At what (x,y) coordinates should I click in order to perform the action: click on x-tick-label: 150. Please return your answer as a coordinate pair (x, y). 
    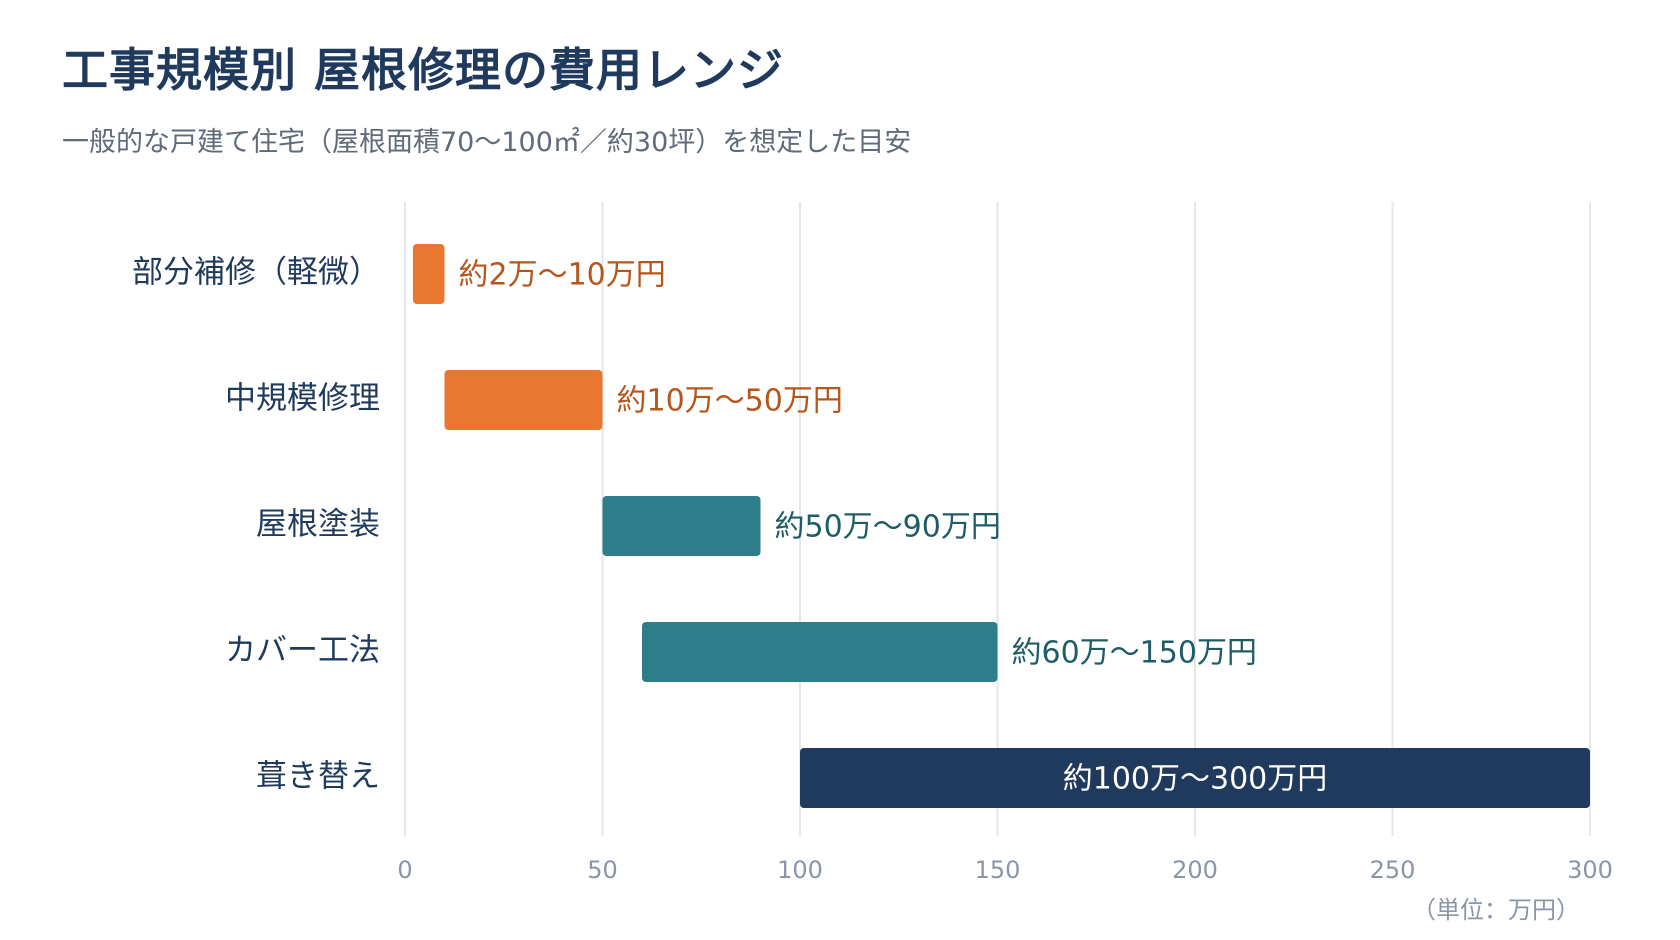
    Looking at the image, I should click on (998, 870).